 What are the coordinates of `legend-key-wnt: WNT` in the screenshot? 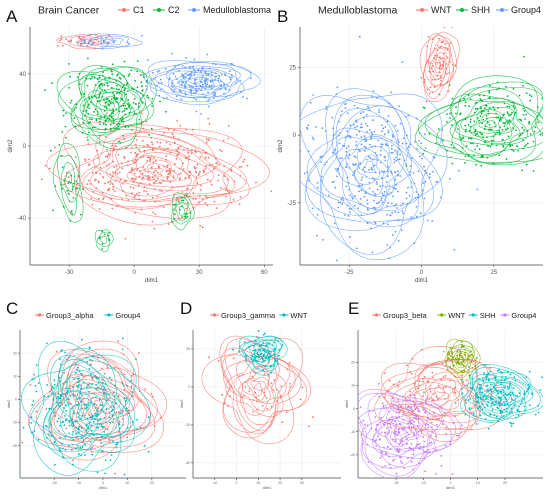 It's located at (434, 10).